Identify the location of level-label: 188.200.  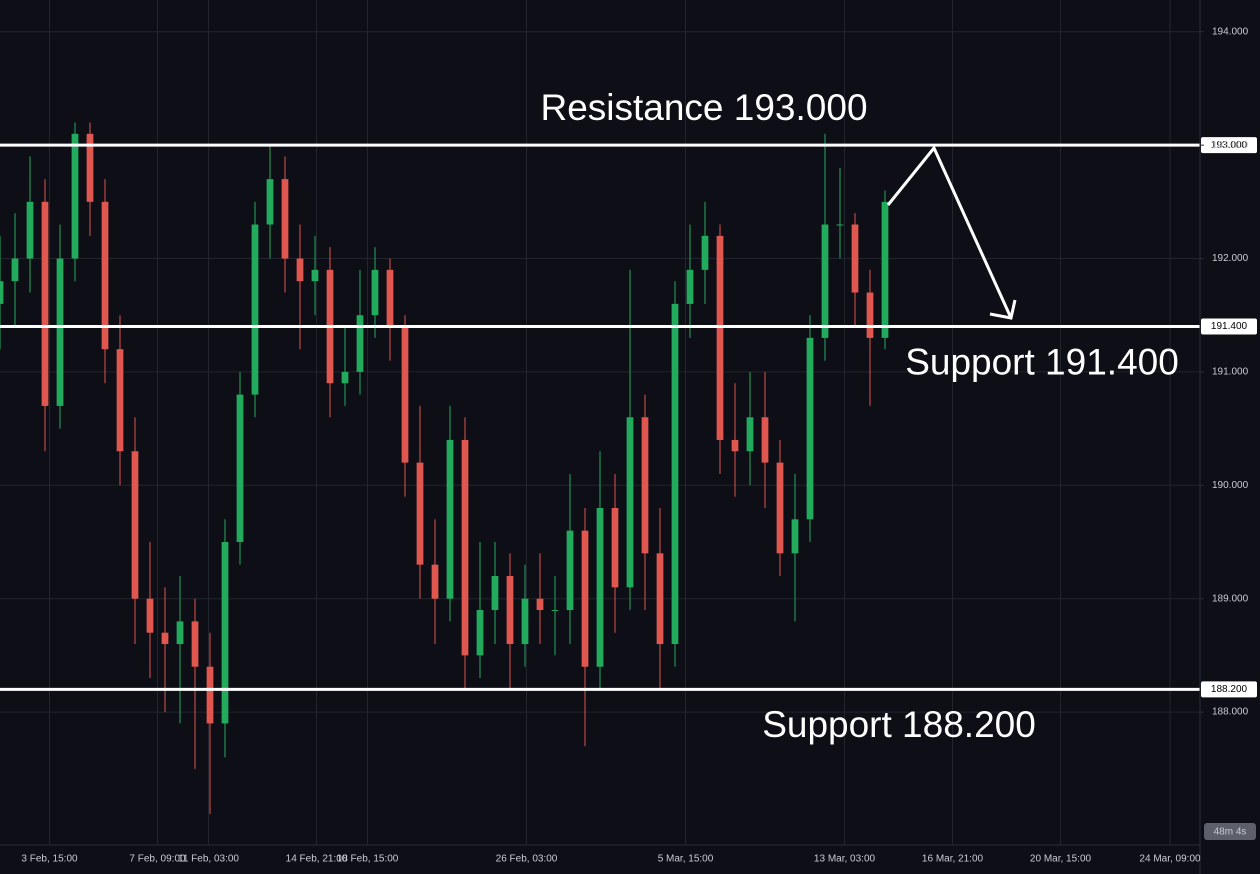
(1229, 689).